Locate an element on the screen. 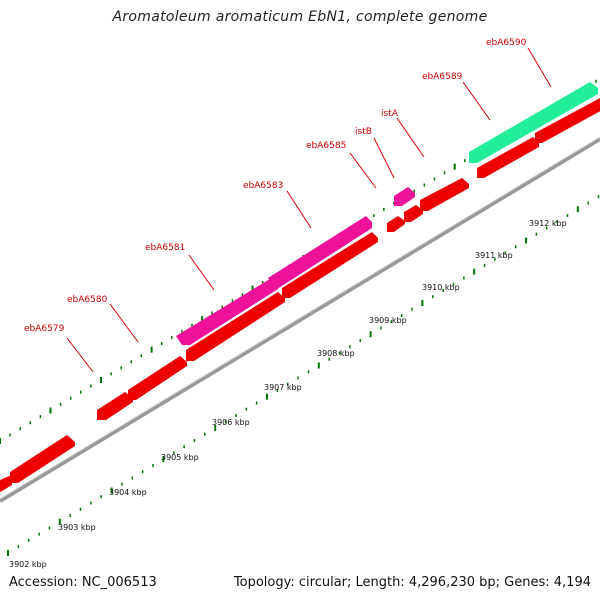 The image size is (600, 600). gene-label-istB: istB is located at coordinates (363, 132).